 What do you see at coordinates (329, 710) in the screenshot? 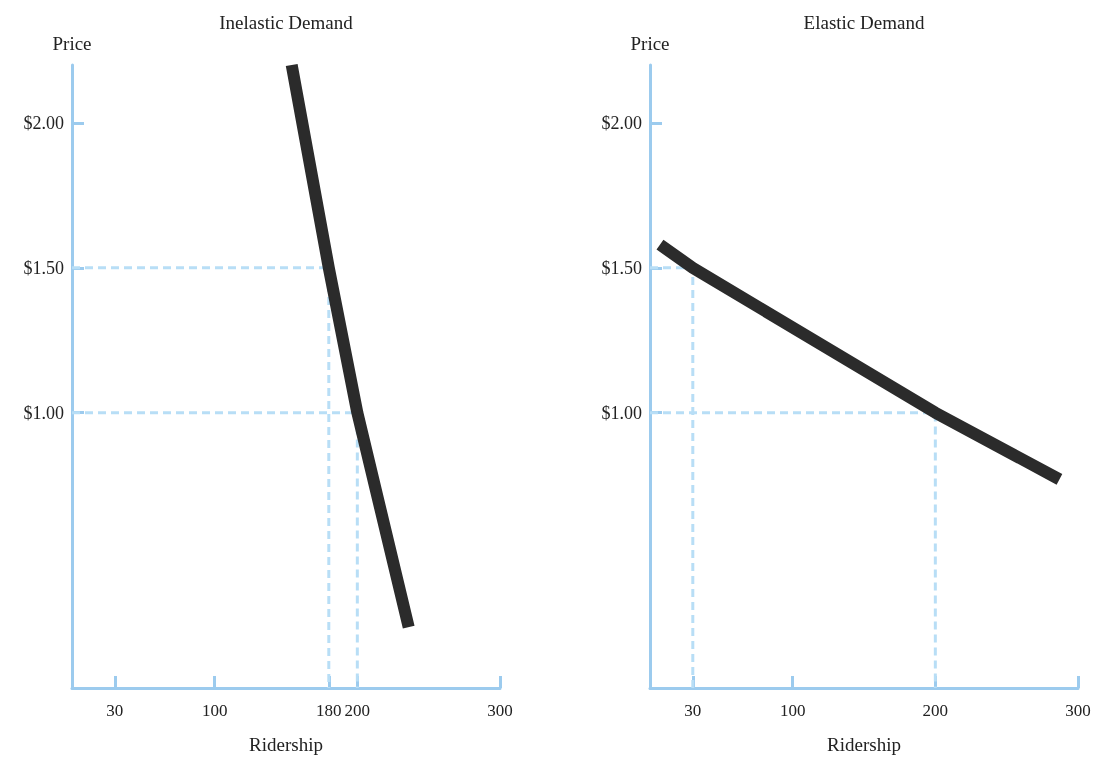
I see `x-tick-label: 180` at bounding box center [329, 710].